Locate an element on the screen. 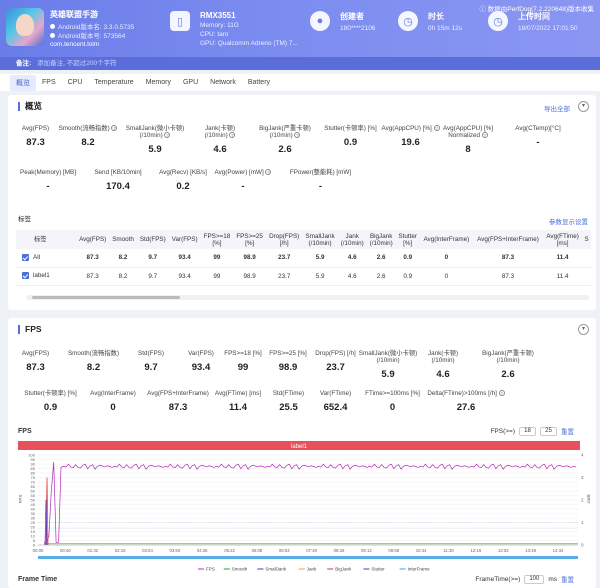 The image size is (600, 588). display-settings-link: 参数显示设置 is located at coordinates (568, 222).